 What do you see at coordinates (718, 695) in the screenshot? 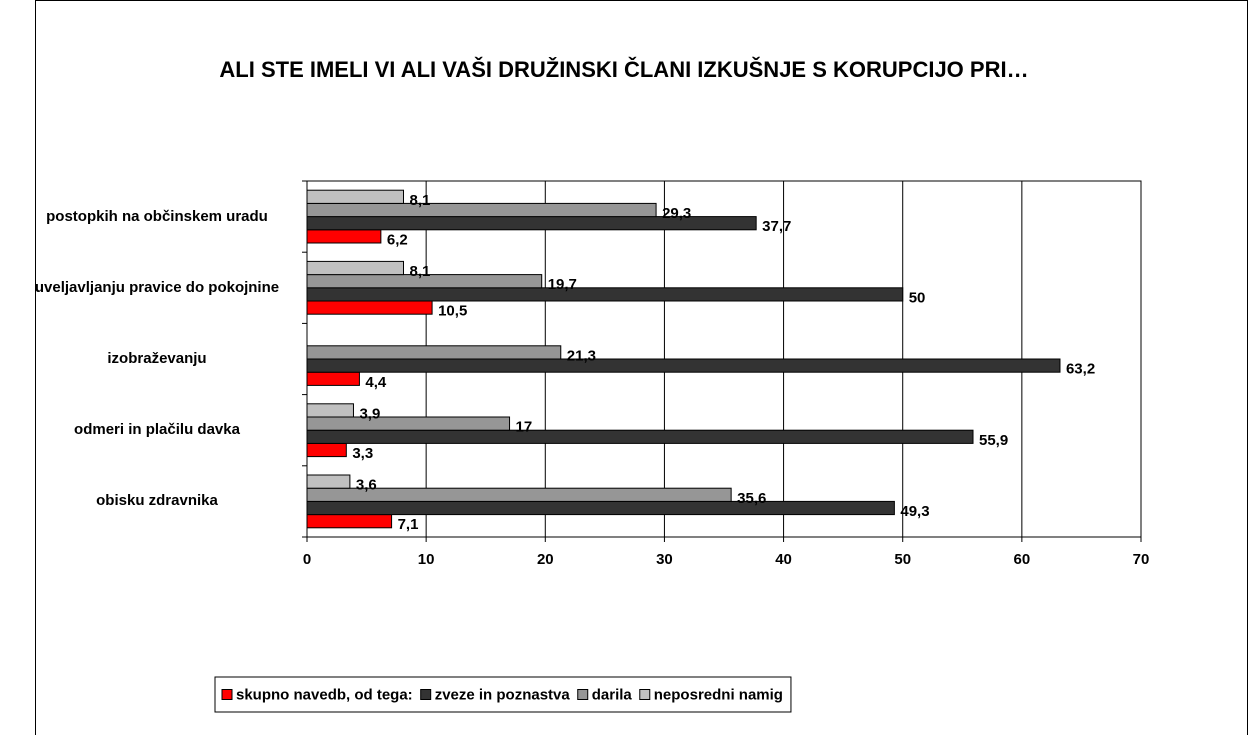
I see `legend-label: neposredni namig` at bounding box center [718, 695].